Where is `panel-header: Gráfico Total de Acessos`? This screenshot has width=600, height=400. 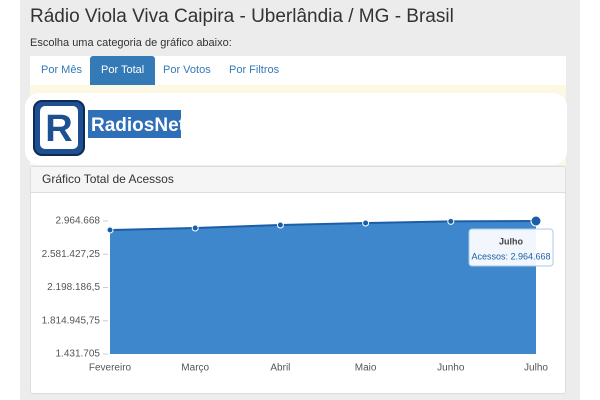 panel-header: Gráfico Total de Acessos is located at coordinates (298, 180).